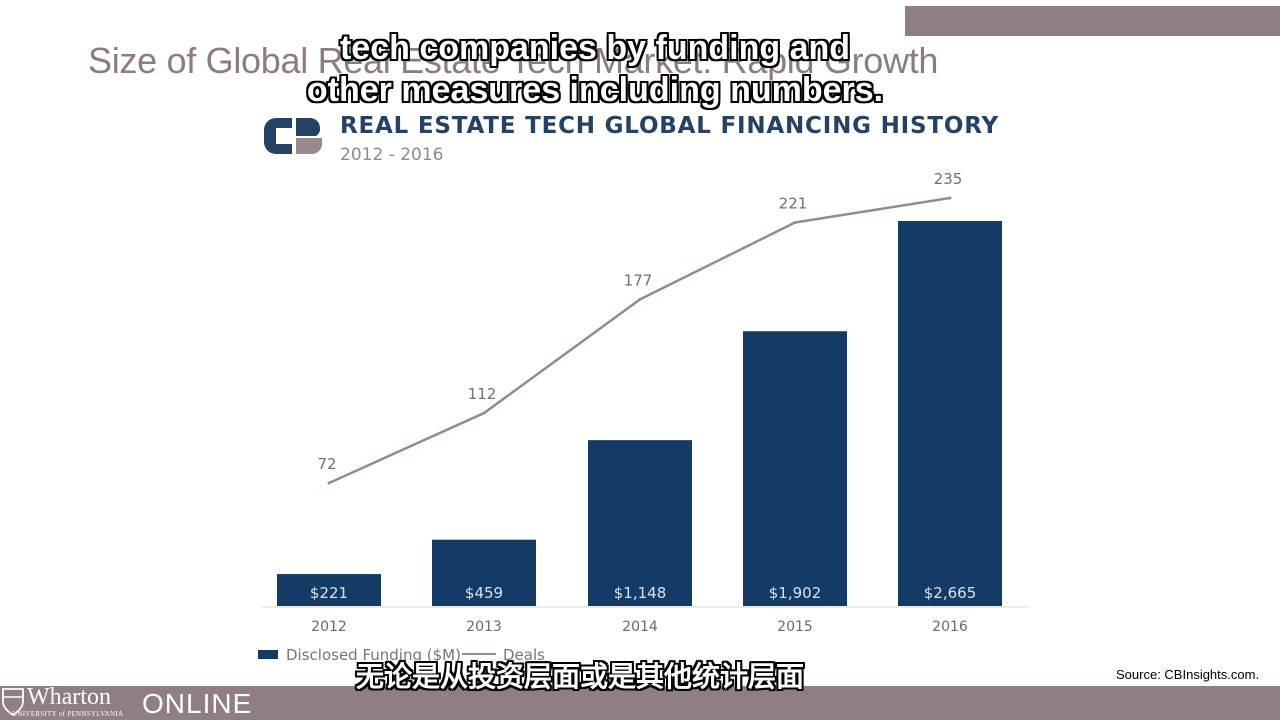 This screenshot has height=720, width=1280. What do you see at coordinates (329, 483) in the screenshot?
I see `deals-point-2012` at bounding box center [329, 483].